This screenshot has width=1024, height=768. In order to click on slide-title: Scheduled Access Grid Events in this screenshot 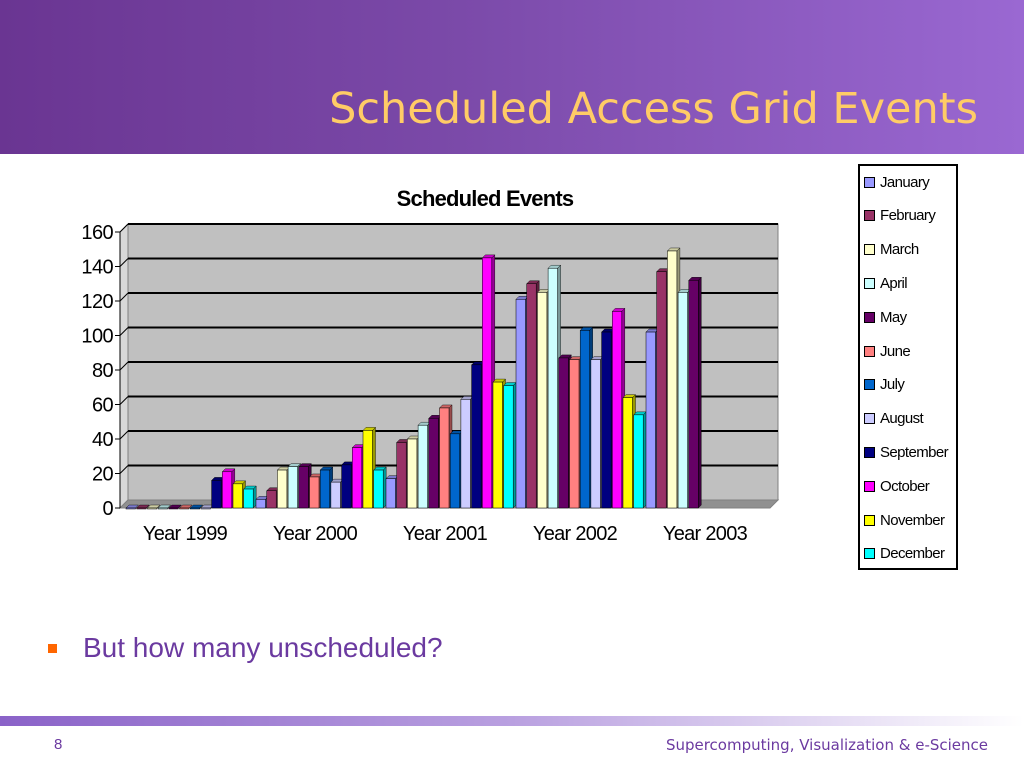, I will do `click(653, 109)`.